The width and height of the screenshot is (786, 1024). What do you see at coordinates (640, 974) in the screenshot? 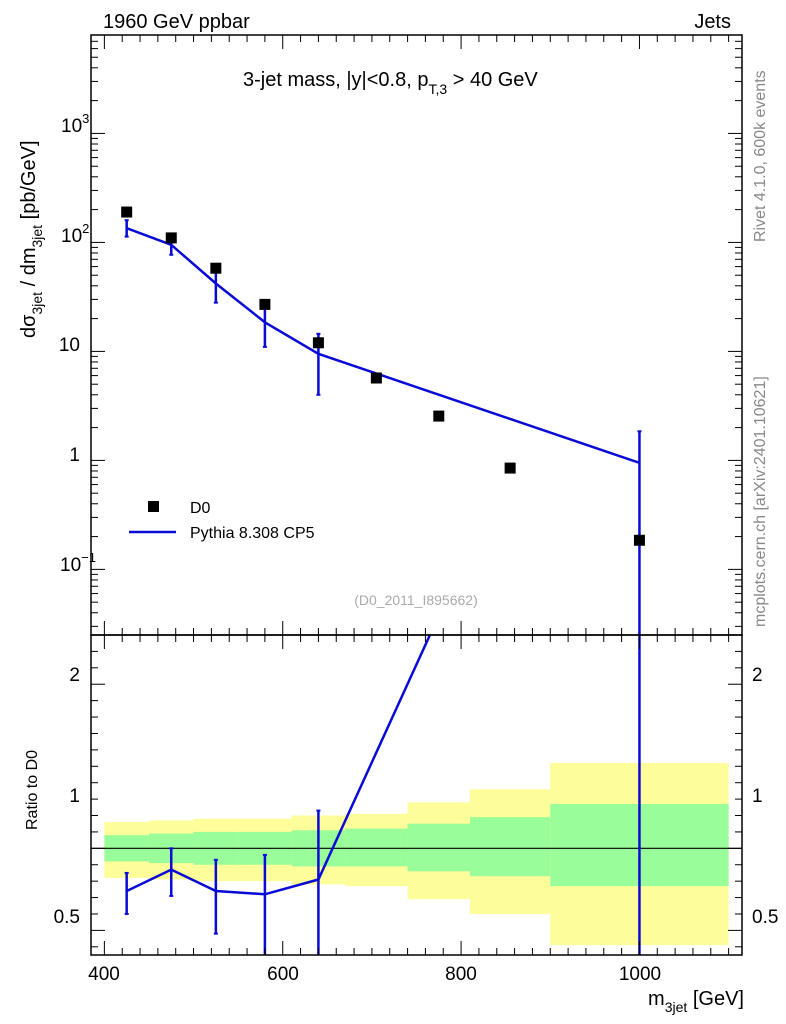
I see `x-tick-label-1000: 1000` at bounding box center [640, 974].